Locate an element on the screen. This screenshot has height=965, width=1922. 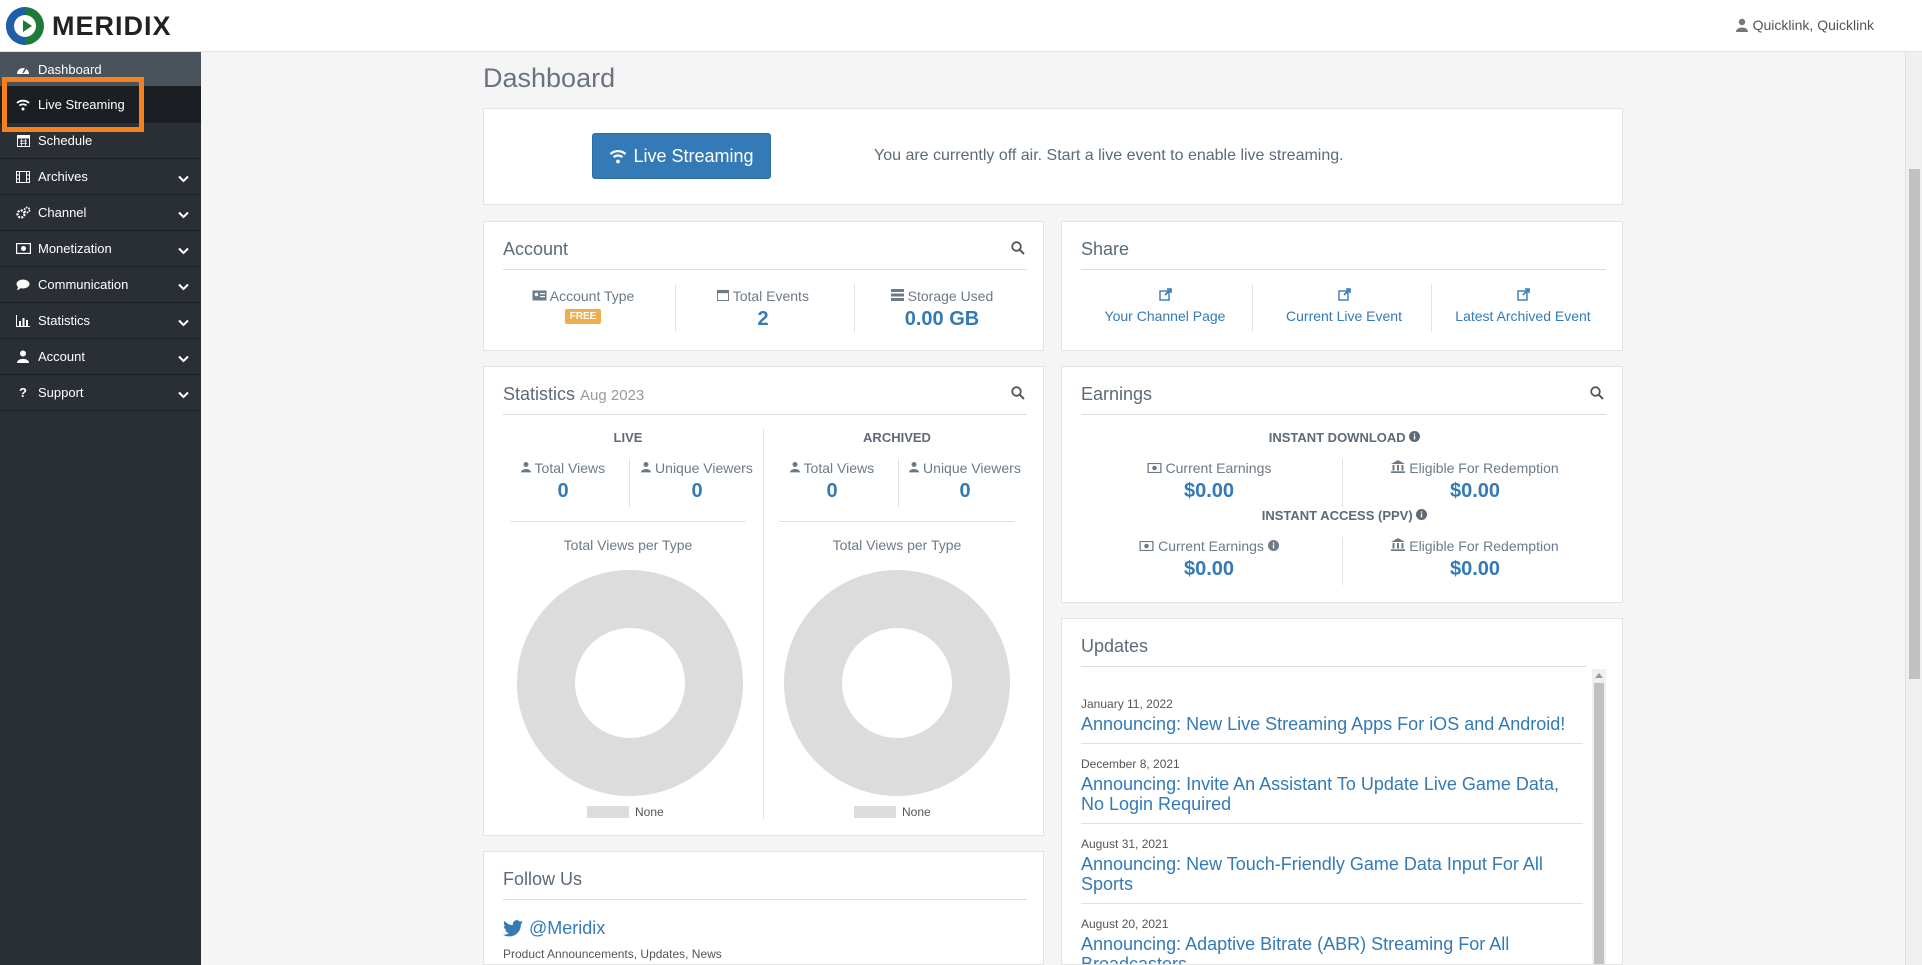
instant-access-heading: INSTANT ACCESS (PPV) is located at coordinates (1344, 515).